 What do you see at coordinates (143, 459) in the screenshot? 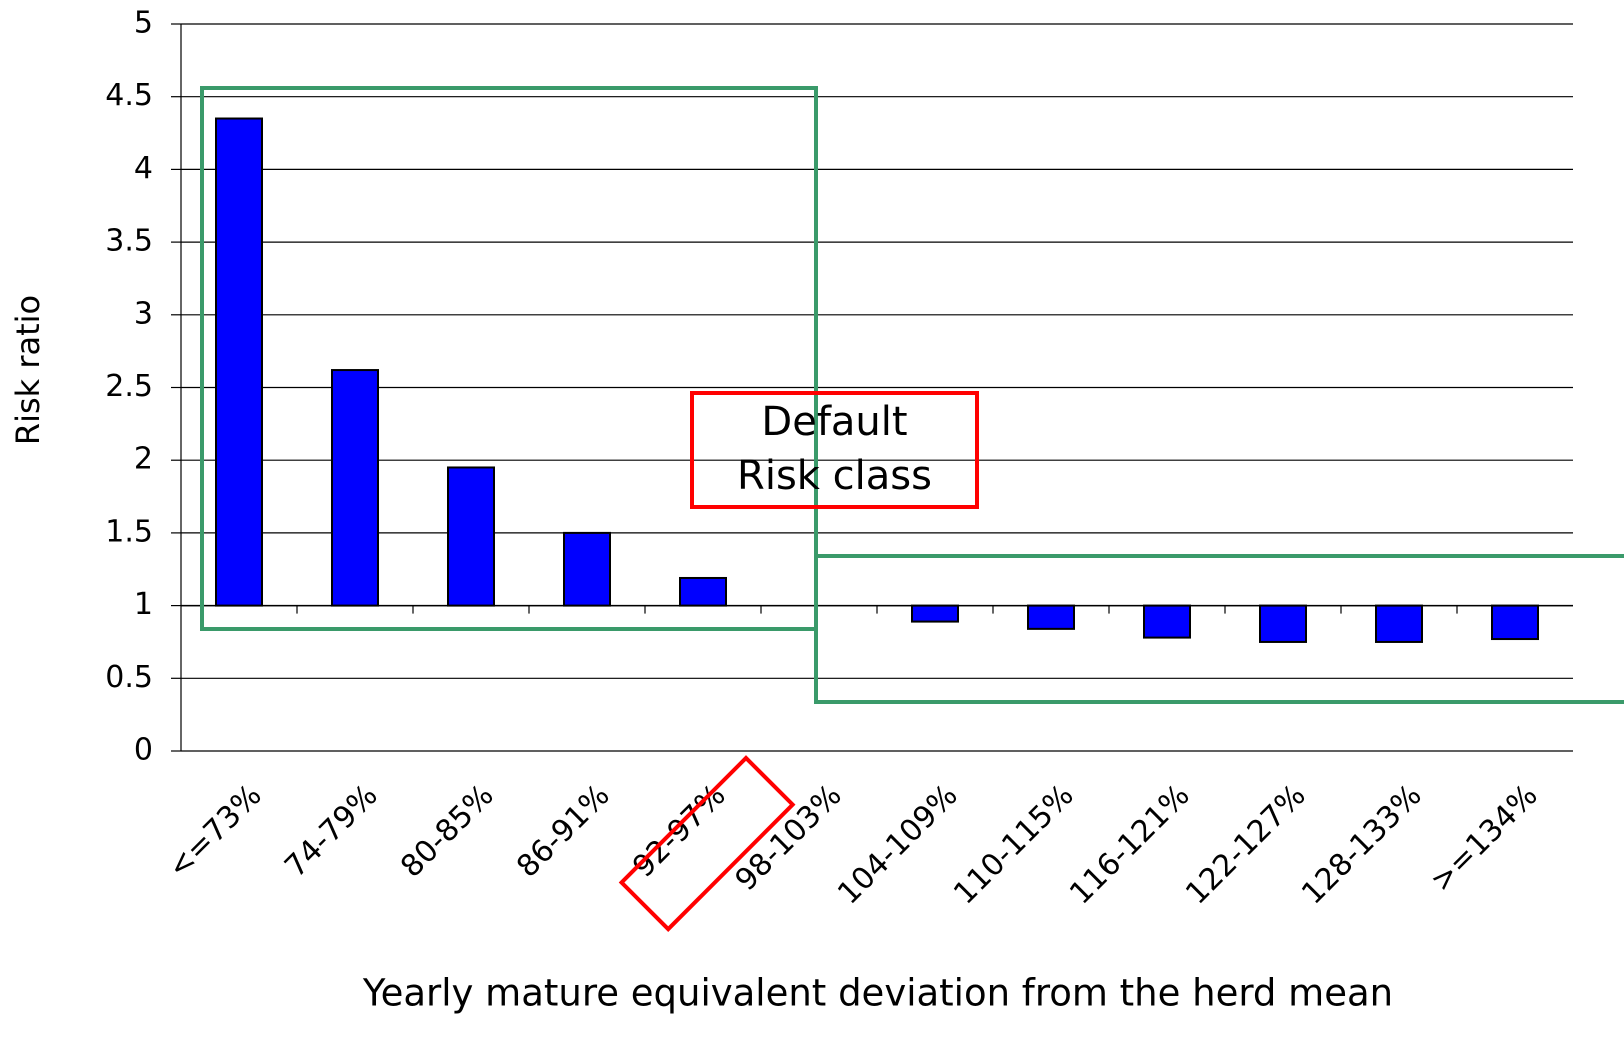
I see `y-tick-label: 2` at bounding box center [143, 459].